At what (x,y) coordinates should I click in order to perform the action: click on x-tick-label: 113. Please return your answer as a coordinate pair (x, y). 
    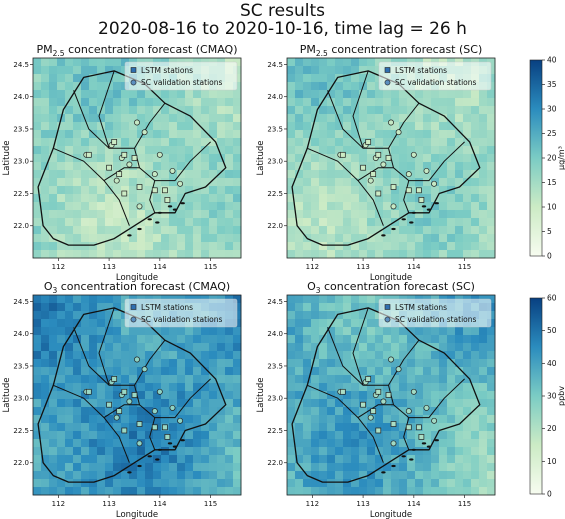
    Looking at the image, I should click on (108, 267).